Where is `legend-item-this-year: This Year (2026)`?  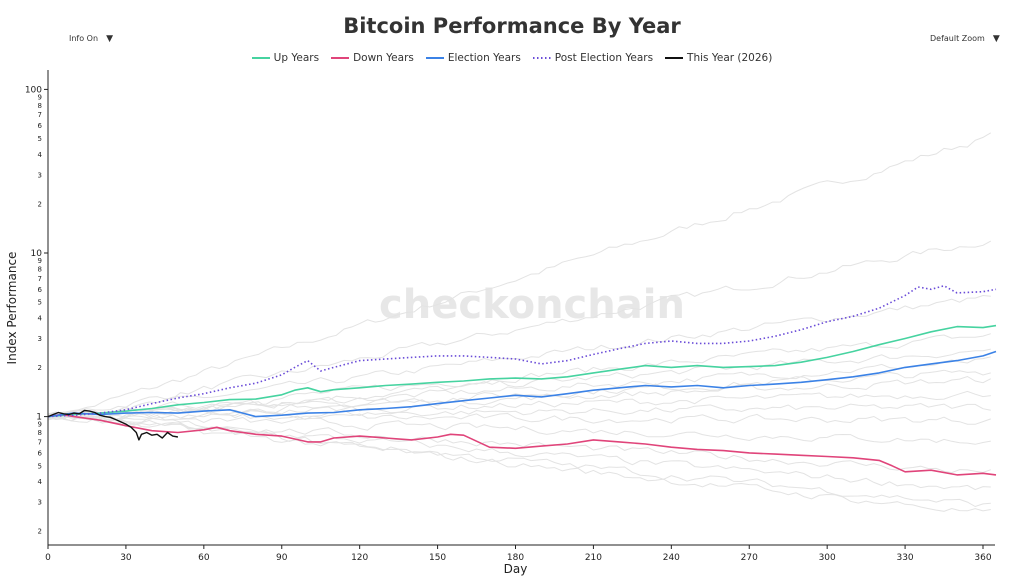
legend-item-this-year: This Year (2026) is located at coordinates (718, 58).